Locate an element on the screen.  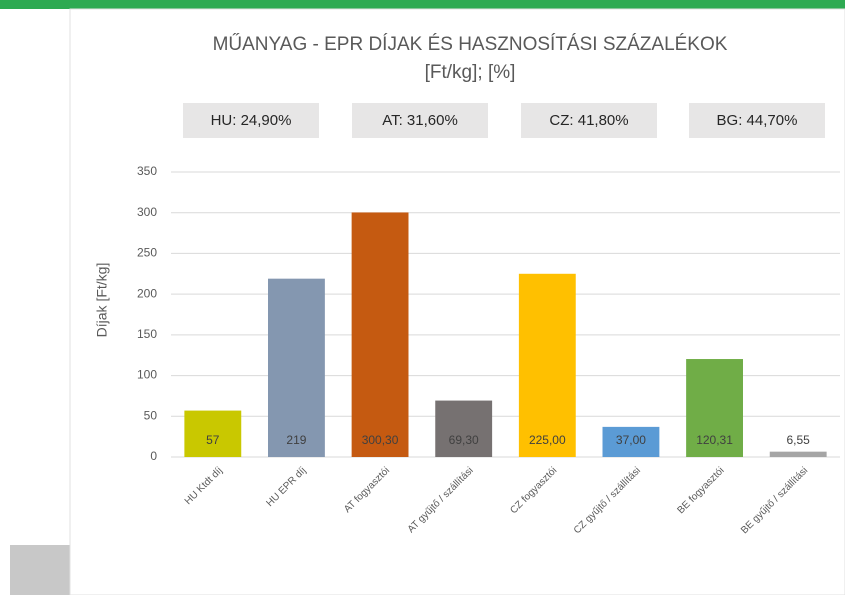
side-panel is located at coordinates (35, 302).